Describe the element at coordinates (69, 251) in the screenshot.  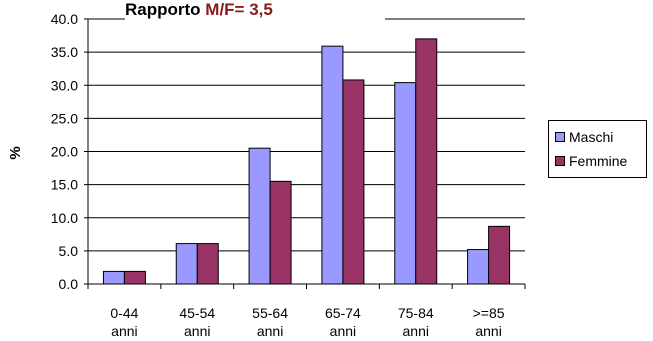
I see `y-tick-label: 5.0` at that location.